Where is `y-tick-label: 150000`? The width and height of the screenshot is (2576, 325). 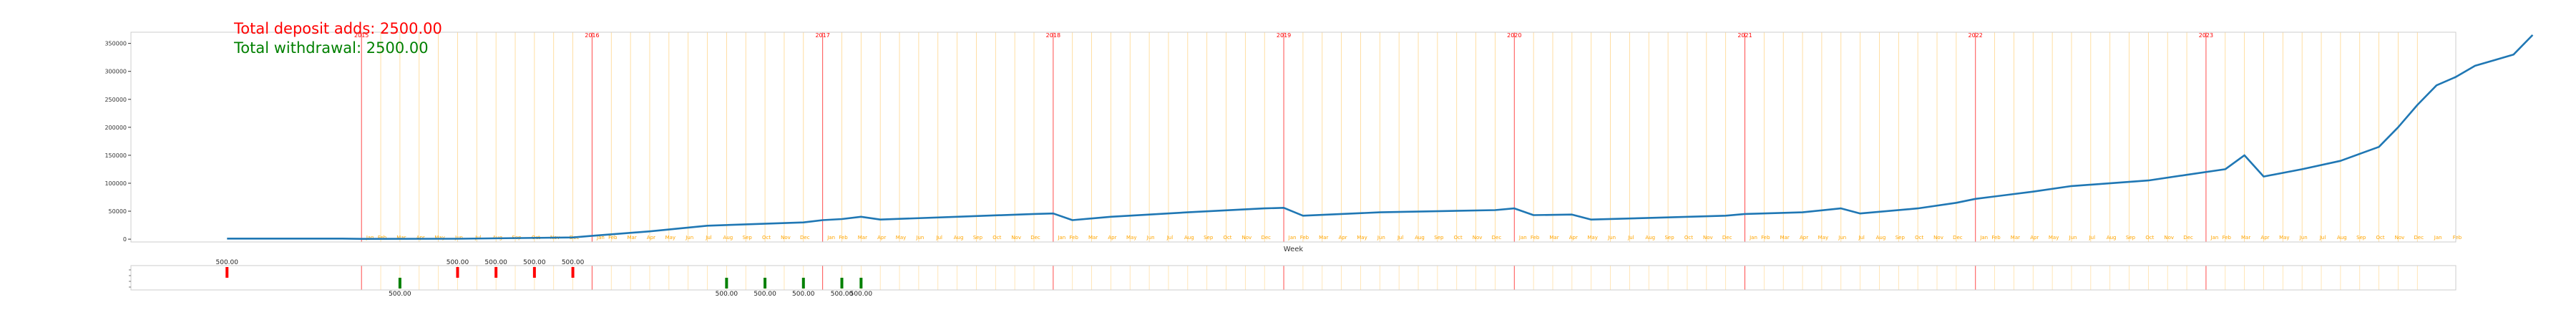
y-tick-label: 150000 is located at coordinates (115, 155).